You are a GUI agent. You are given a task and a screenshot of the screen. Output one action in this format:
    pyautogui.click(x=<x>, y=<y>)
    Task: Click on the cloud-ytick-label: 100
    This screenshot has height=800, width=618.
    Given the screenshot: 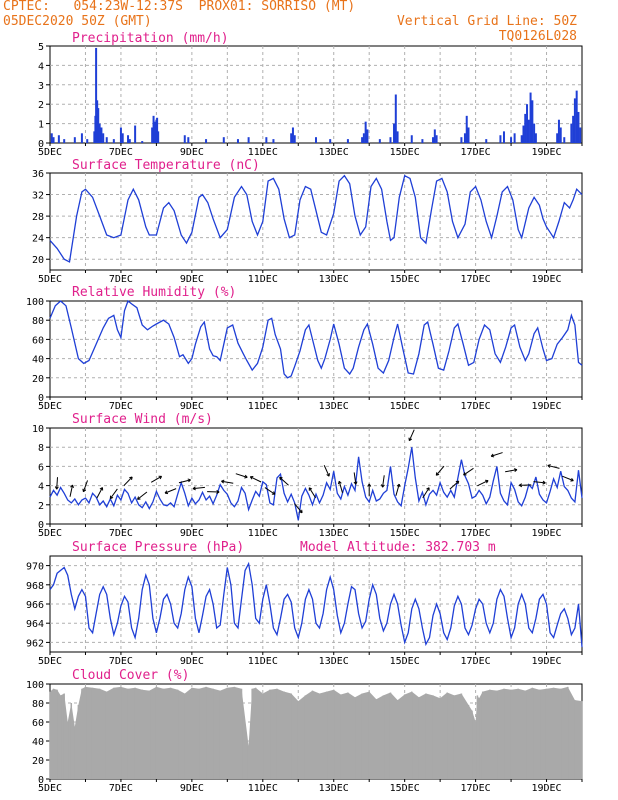 What is the action you would take?
    pyautogui.click(x=35, y=685)
    